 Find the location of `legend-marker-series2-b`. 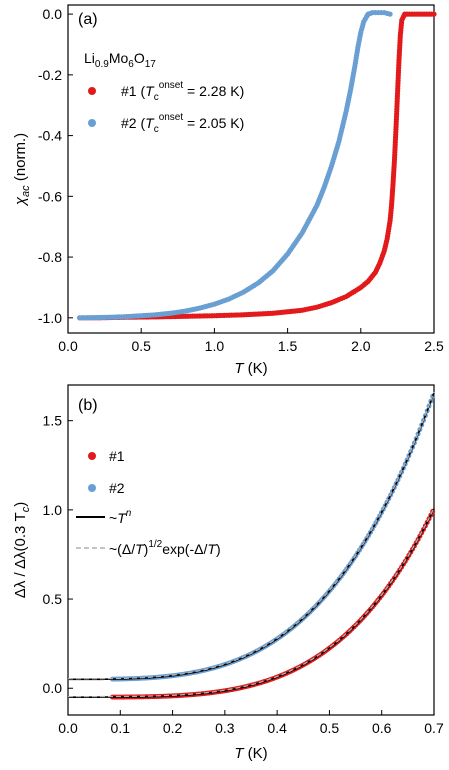

legend-marker-series2-b is located at coordinates (92, 488).